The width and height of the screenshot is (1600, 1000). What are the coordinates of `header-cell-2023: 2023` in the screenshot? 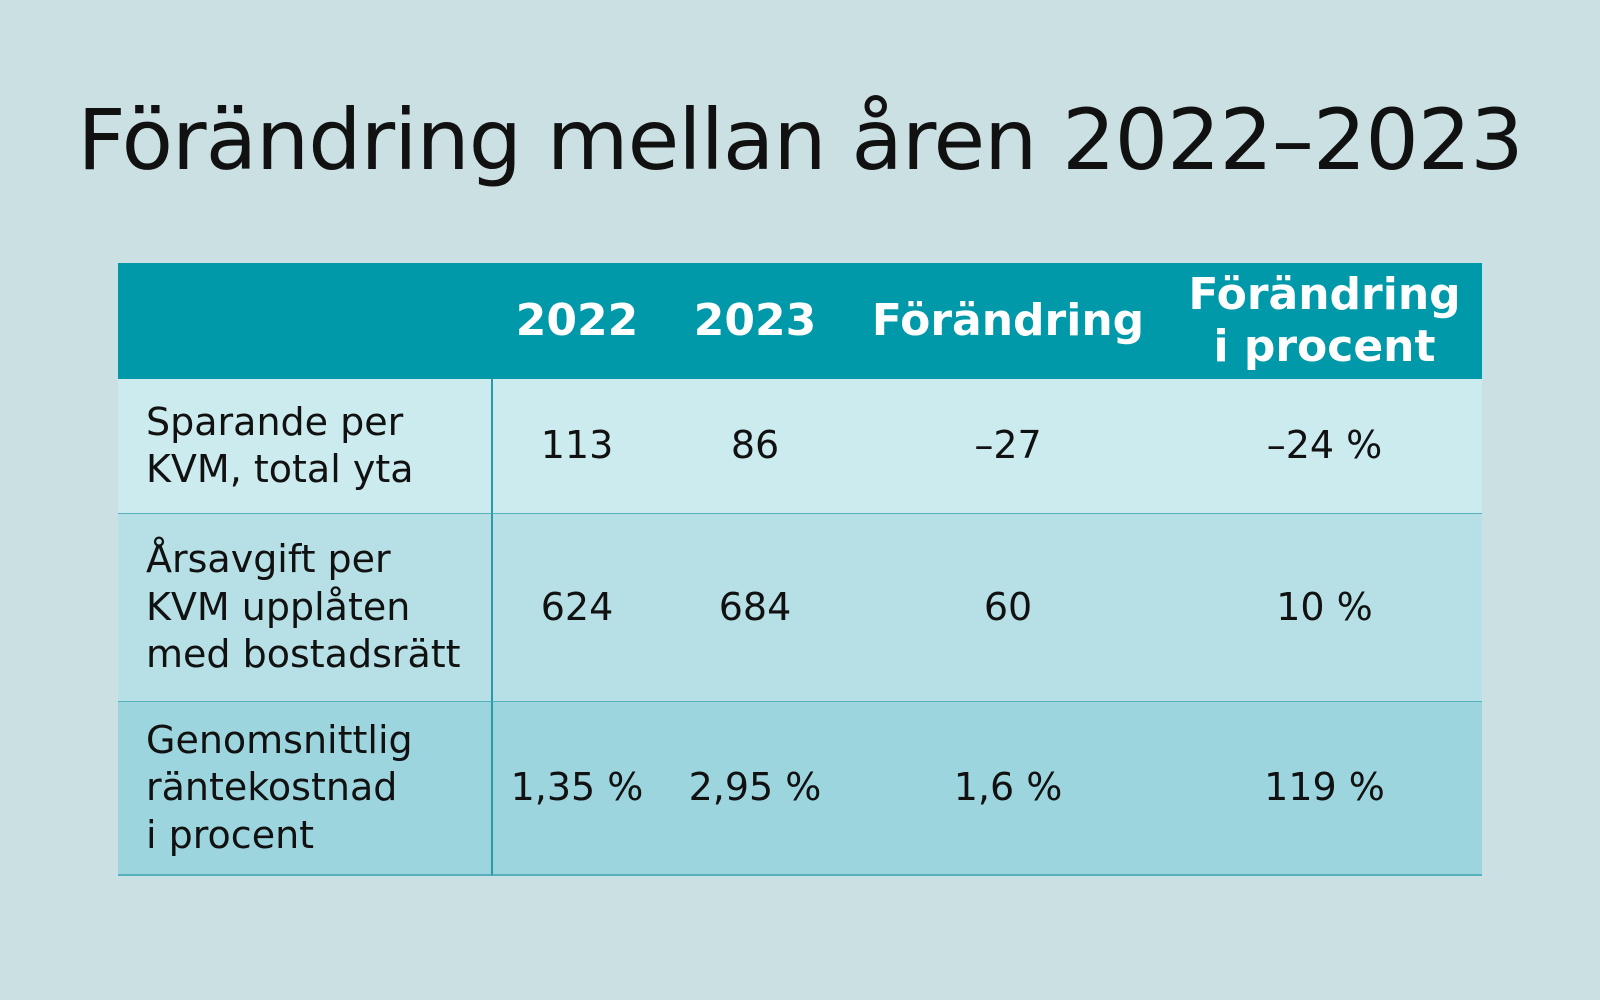 It's located at (755, 321).